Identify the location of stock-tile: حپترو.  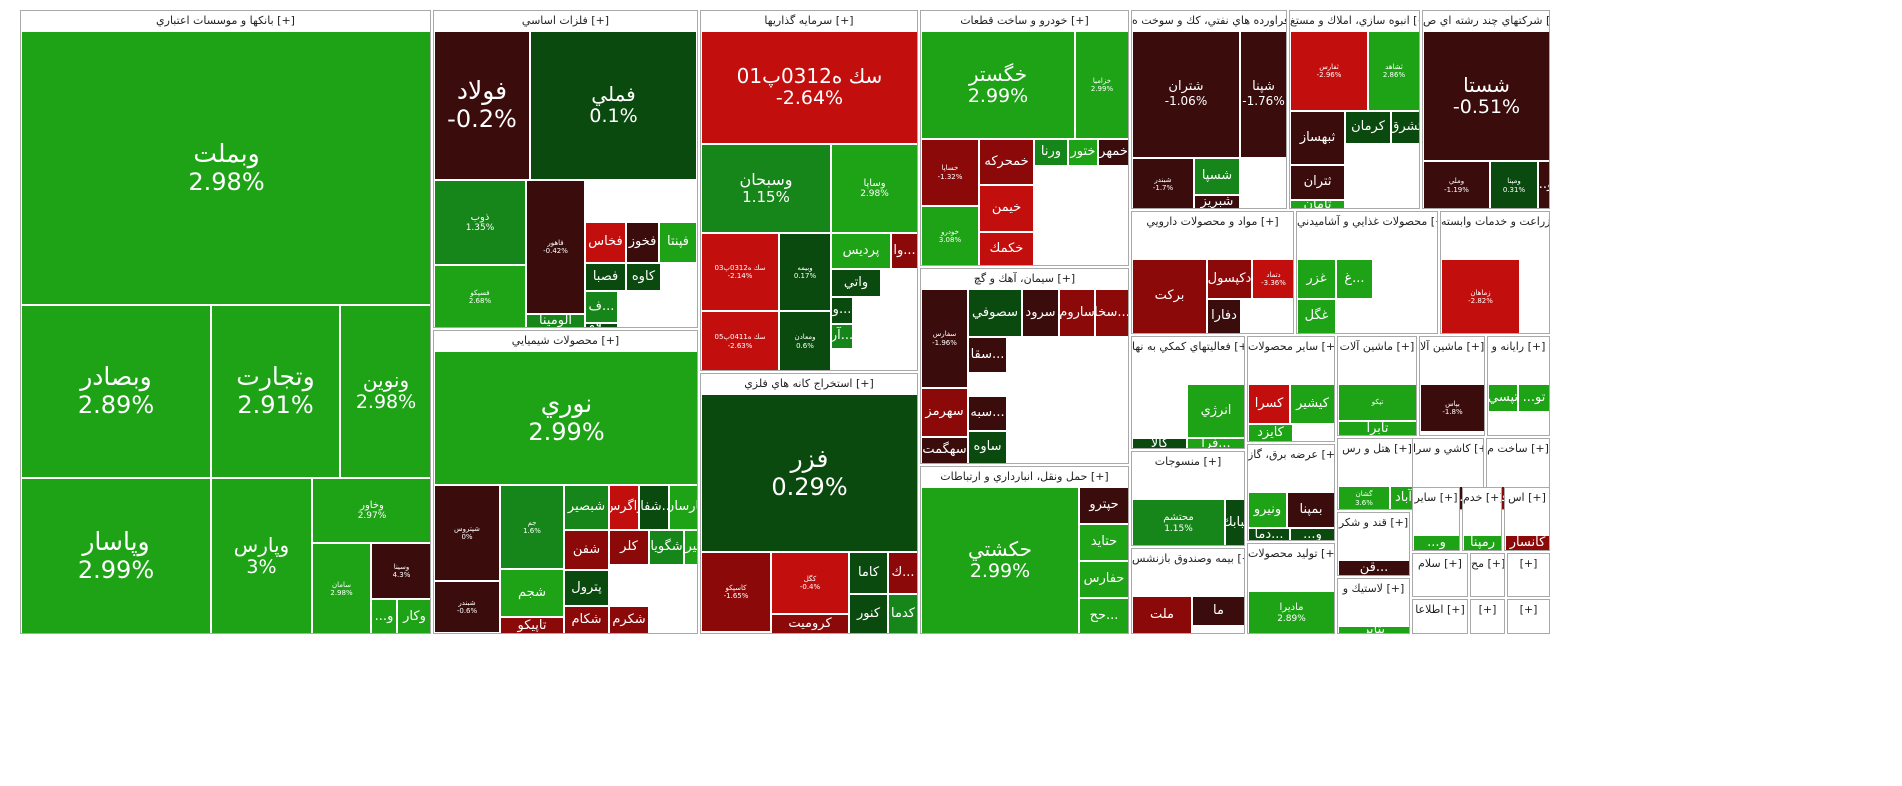
(1103, 505).